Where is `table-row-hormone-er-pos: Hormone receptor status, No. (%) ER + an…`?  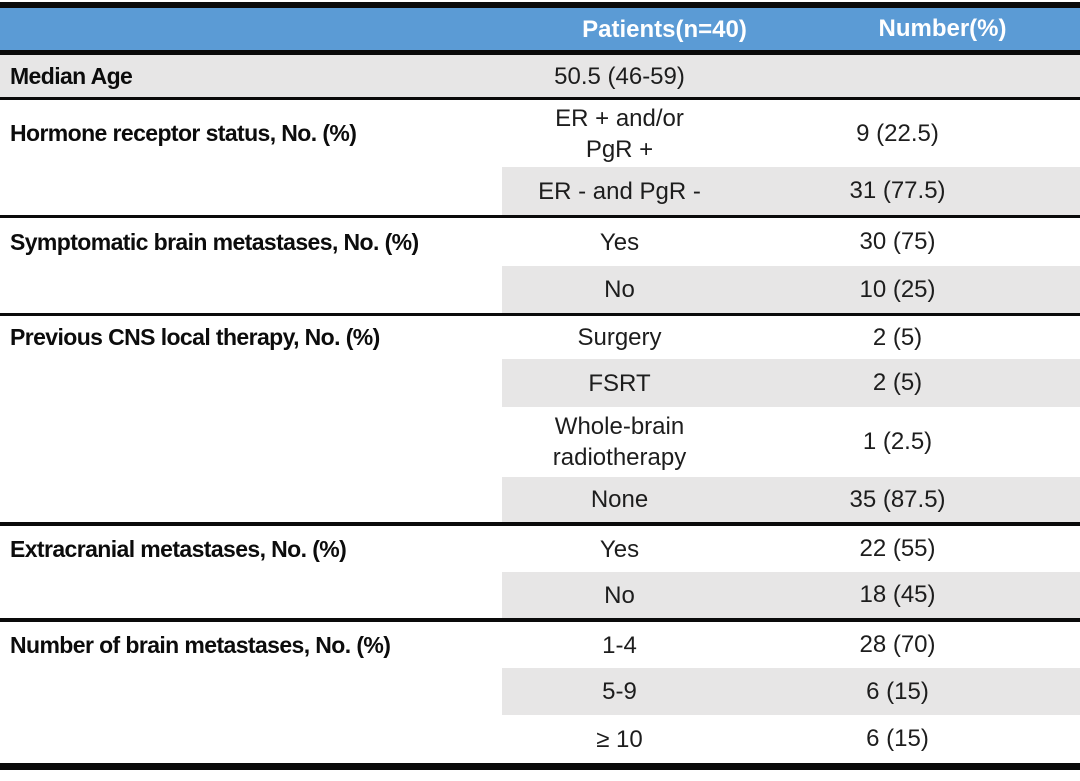 table-row-hormone-er-pos: Hormone receptor status, No. (%) ER + an… is located at coordinates (540, 133).